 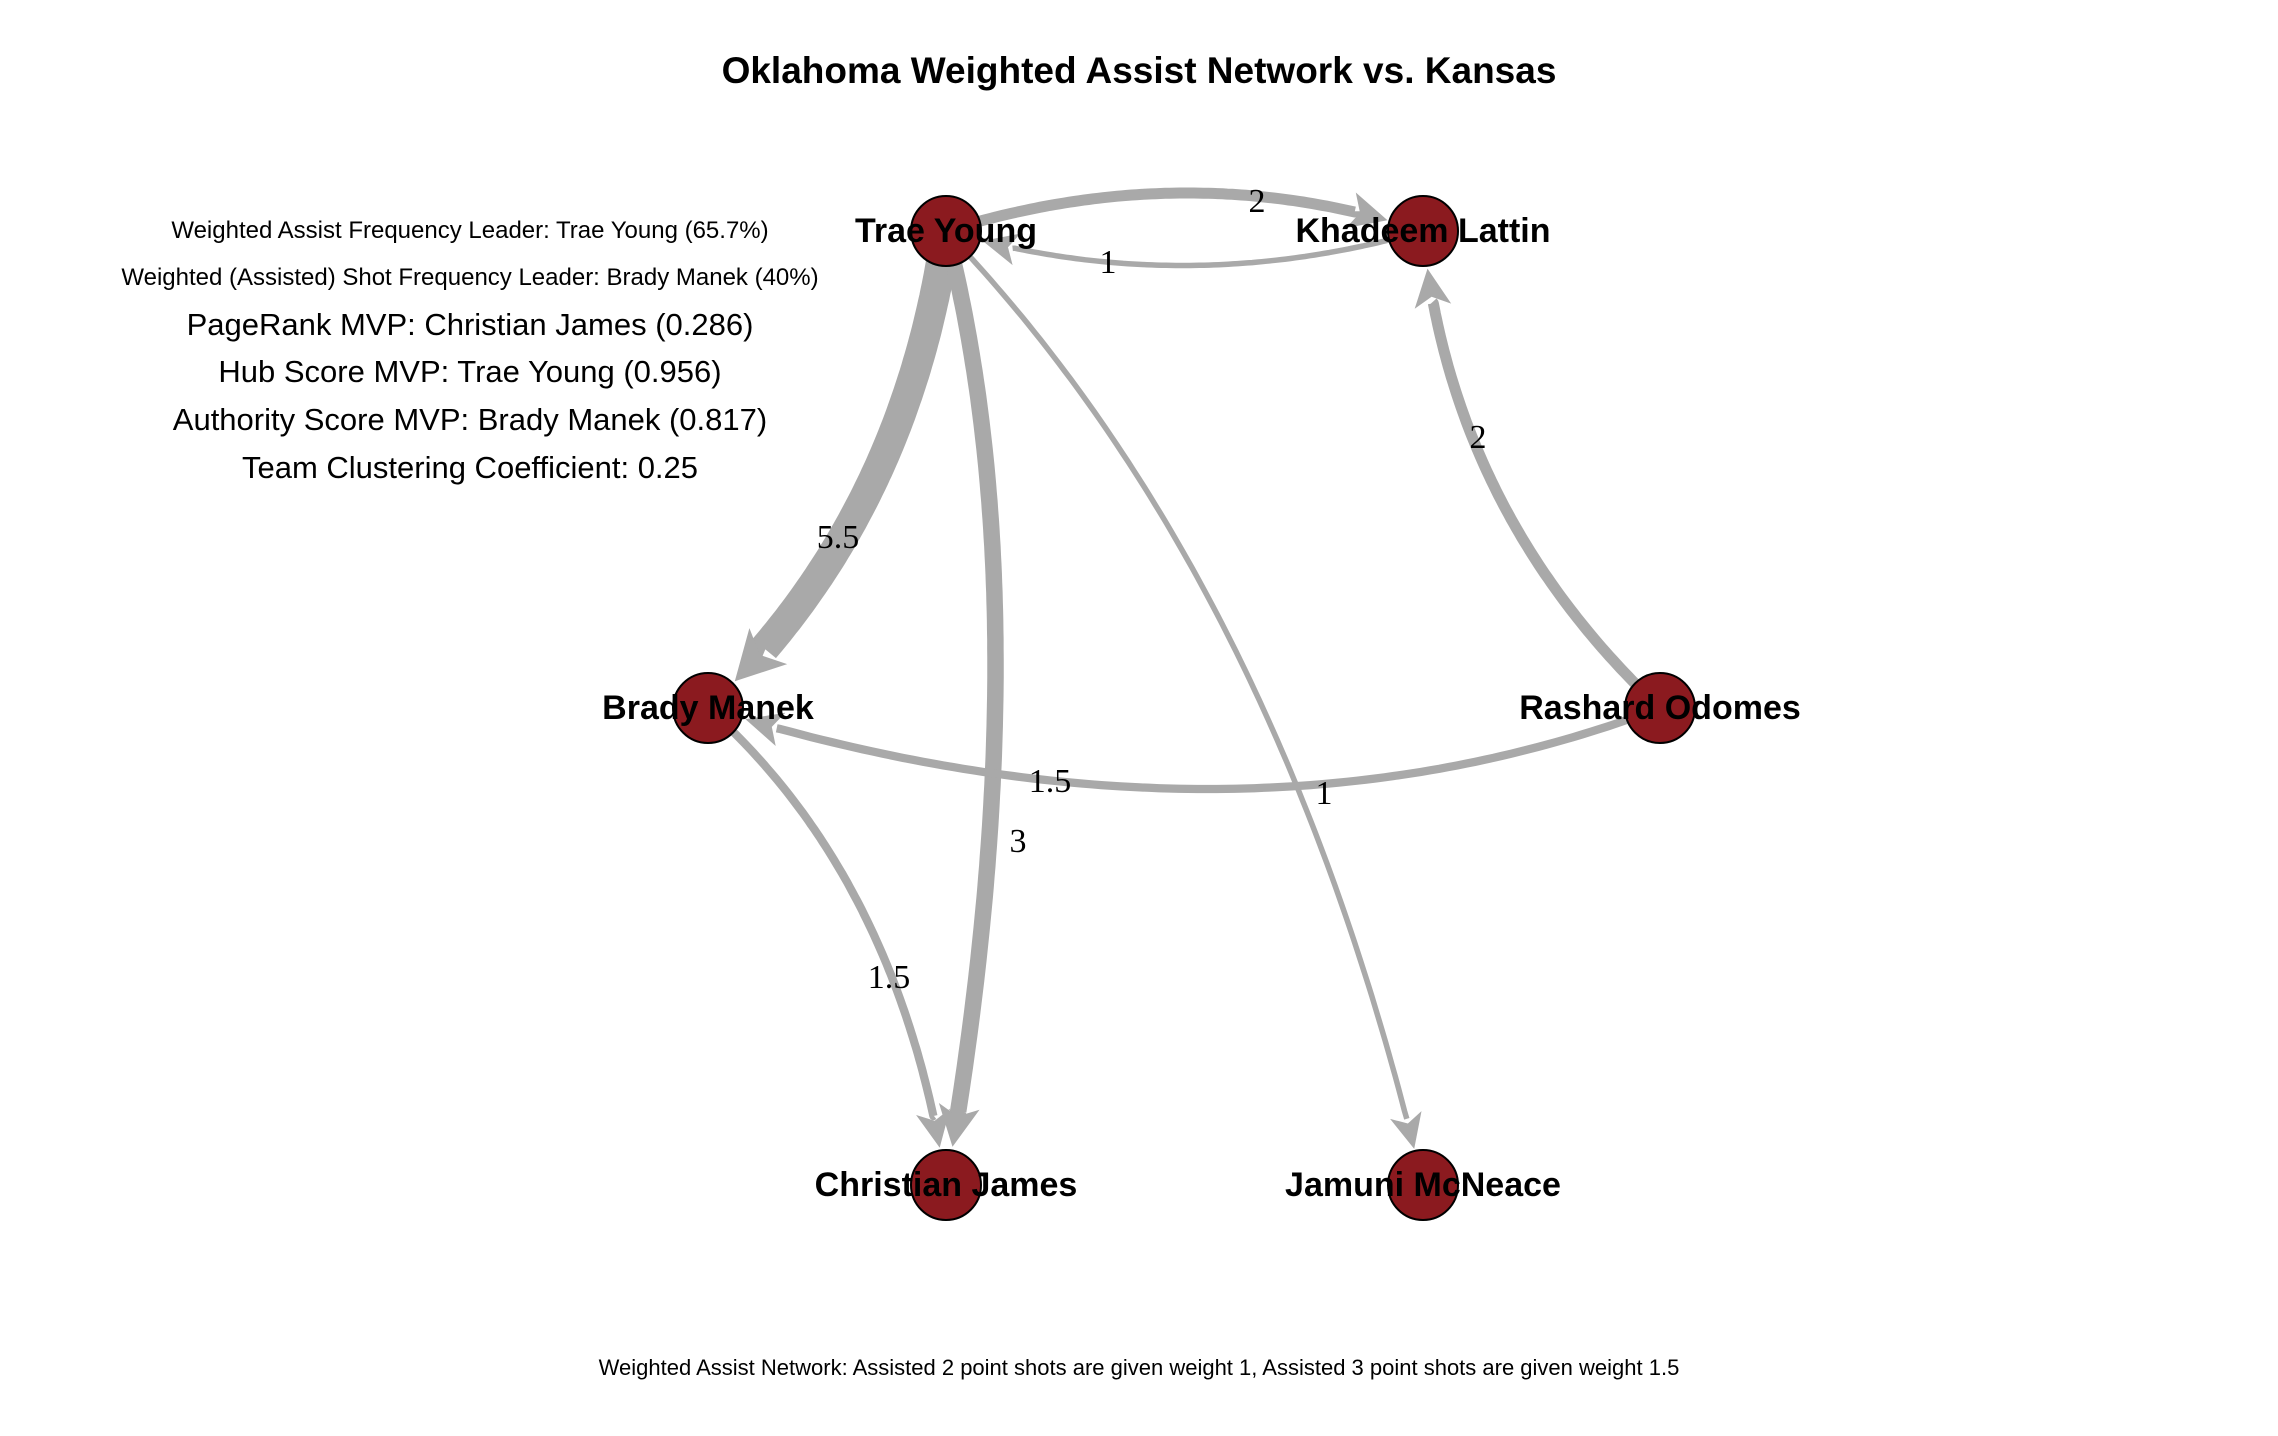 What do you see at coordinates (1165, 208) in the screenshot?
I see `edge-trae-to-khadeem` at bounding box center [1165, 208].